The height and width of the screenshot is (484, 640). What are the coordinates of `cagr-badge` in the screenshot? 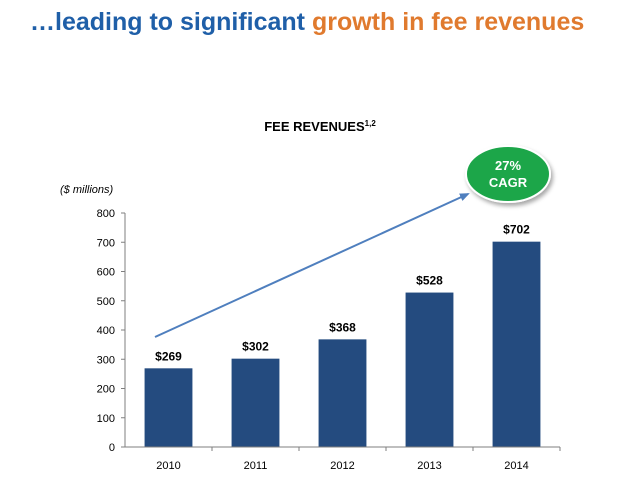 It's located at (508, 174).